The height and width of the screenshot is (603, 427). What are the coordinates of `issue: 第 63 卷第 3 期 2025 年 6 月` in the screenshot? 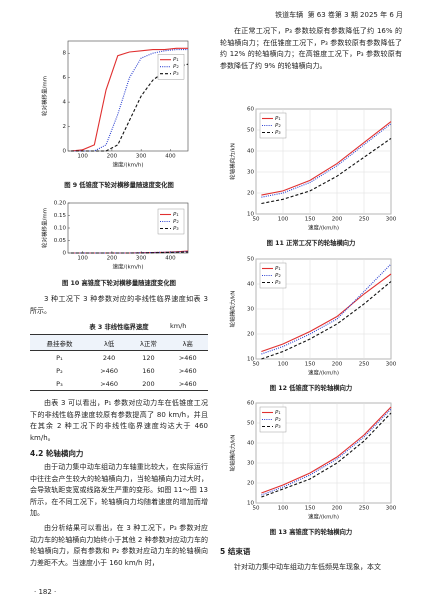 It's located at (355, 15).